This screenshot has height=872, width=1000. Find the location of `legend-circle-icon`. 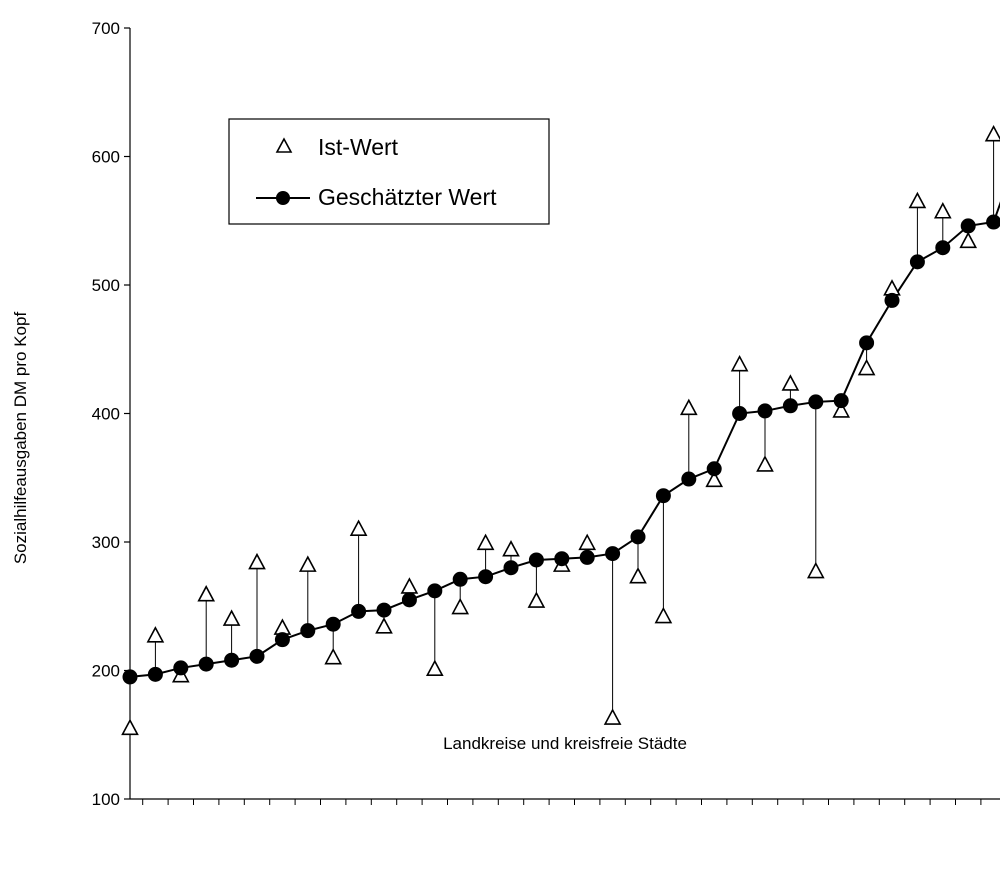

legend-circle-icon is located at coordinates (283, 198).